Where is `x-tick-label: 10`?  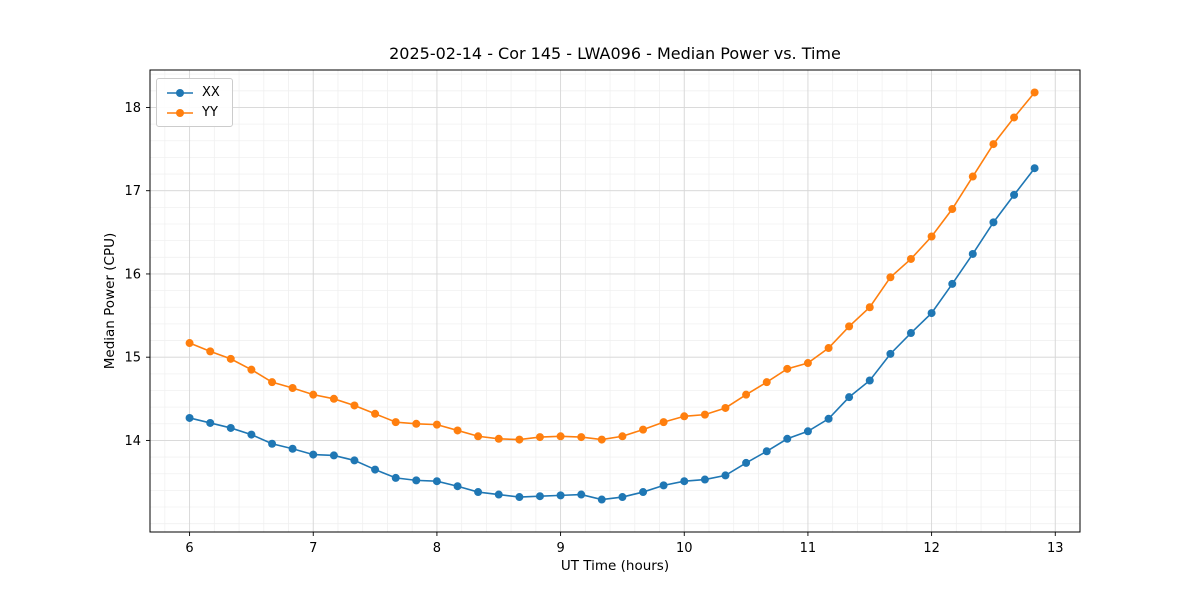
x-tick-label: 10 is located at coordinates (684, 548).